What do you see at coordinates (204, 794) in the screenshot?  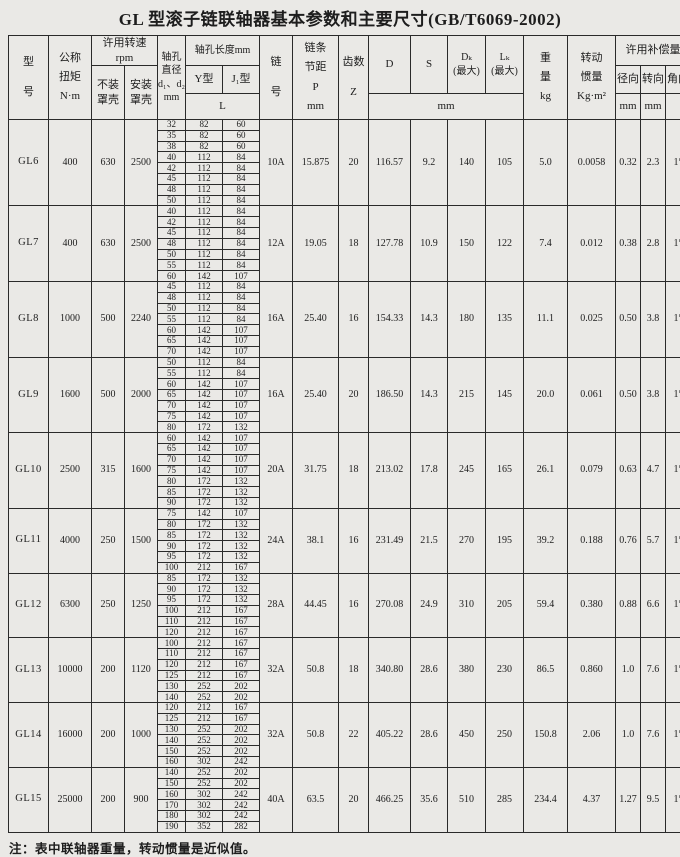 I see `y-length-cell: 302` at bounding box center [204, 794].